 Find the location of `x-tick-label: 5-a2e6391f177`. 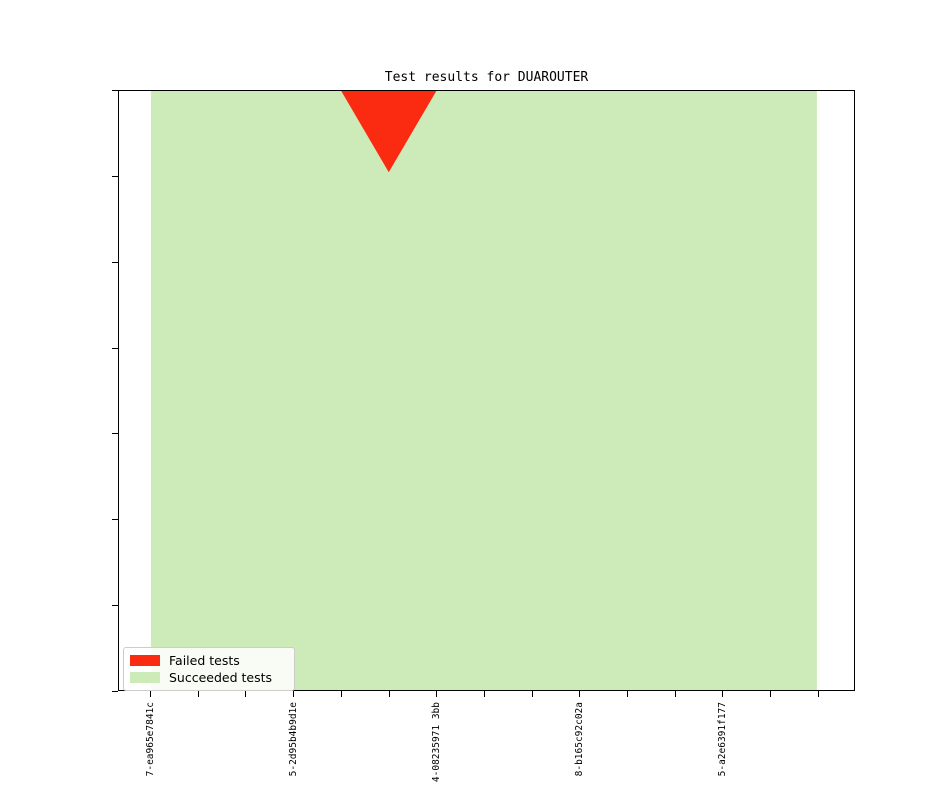

x-tick-label: 5-a2e6391f177 is located at coordinates (723, 739).